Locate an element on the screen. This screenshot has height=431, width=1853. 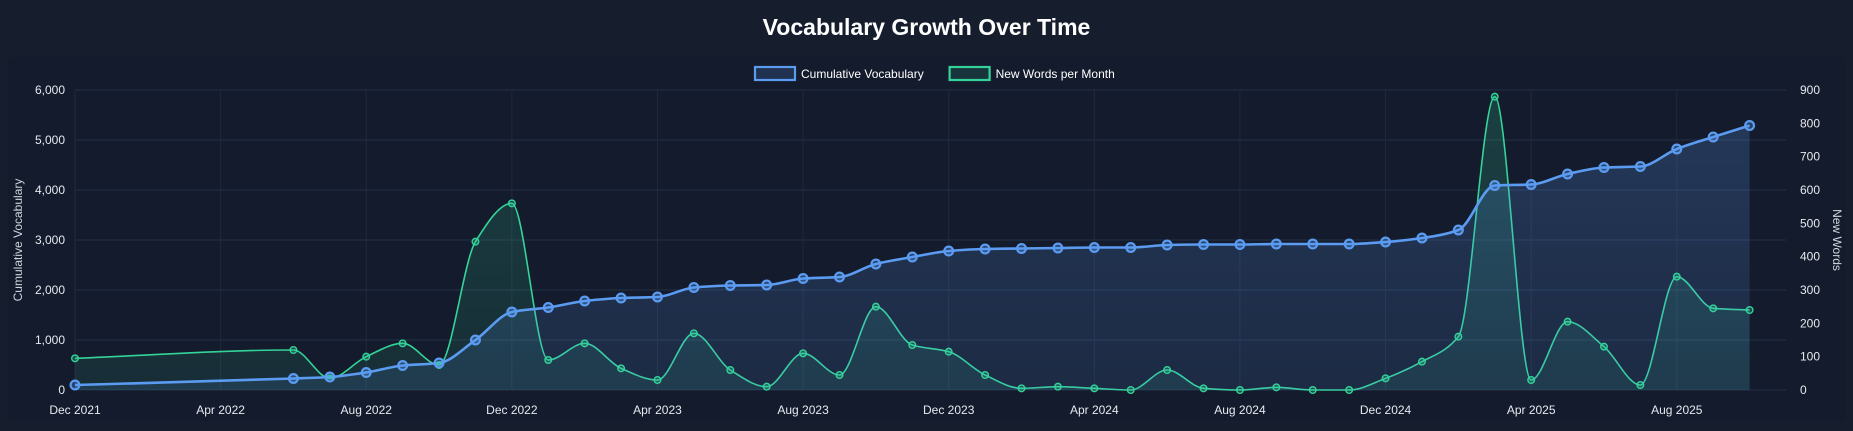
y-right-tick-label: 900 is located at coordinates (1810, 90).